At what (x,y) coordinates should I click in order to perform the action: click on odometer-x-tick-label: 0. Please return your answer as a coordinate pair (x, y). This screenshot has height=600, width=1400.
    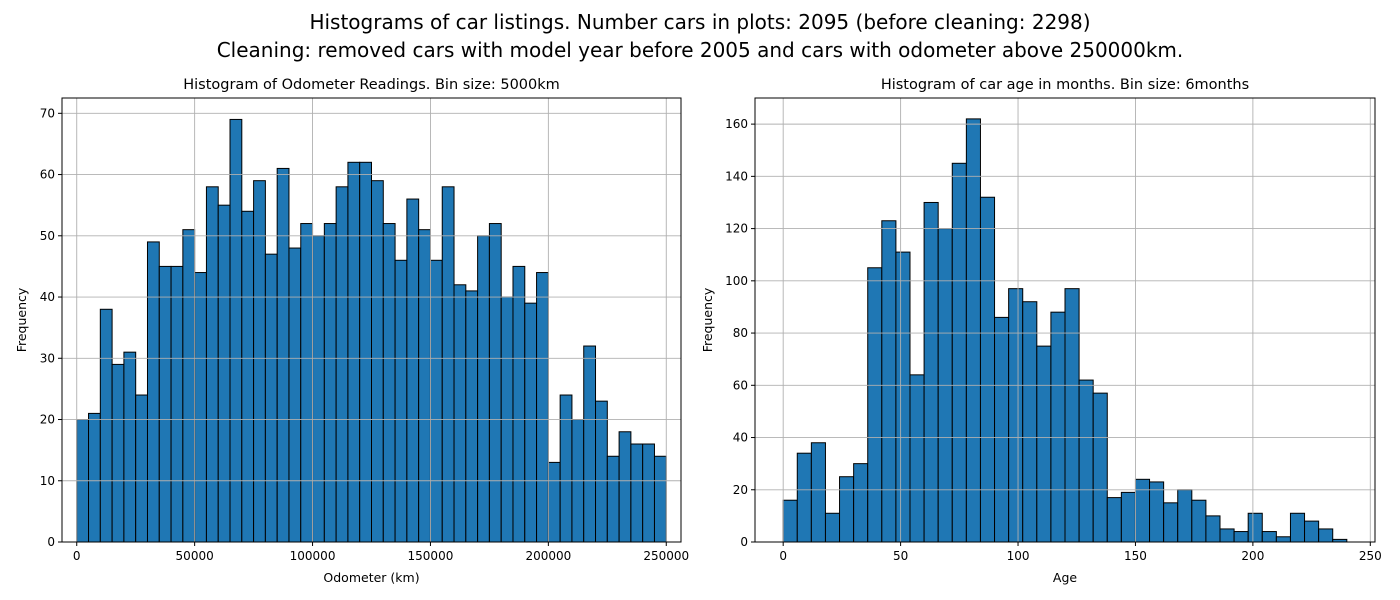
    Looking at the image, I should click on (77, 556).